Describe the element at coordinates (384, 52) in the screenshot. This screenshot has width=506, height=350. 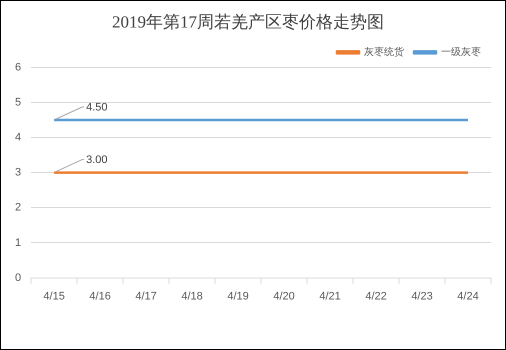
I see `legend-label: 灰枣统货` at that location.